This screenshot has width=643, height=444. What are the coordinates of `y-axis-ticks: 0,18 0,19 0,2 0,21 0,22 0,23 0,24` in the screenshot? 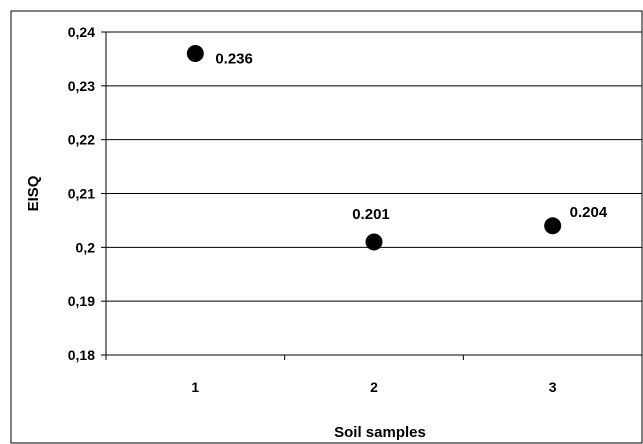 It's located at (87, 193).